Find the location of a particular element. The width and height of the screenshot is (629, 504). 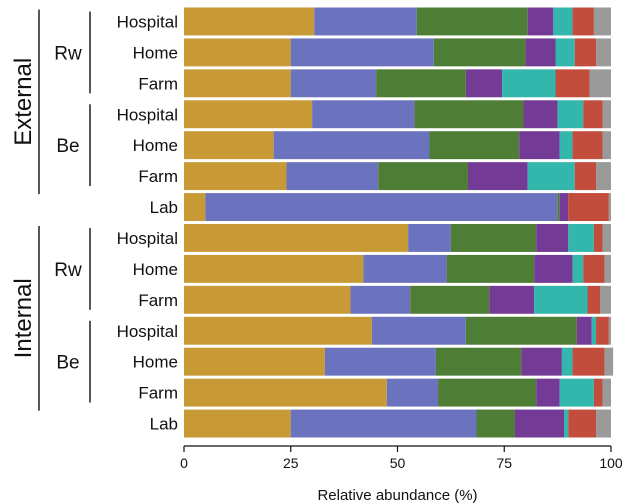

group-label: External is located at coordinates (23, 102).